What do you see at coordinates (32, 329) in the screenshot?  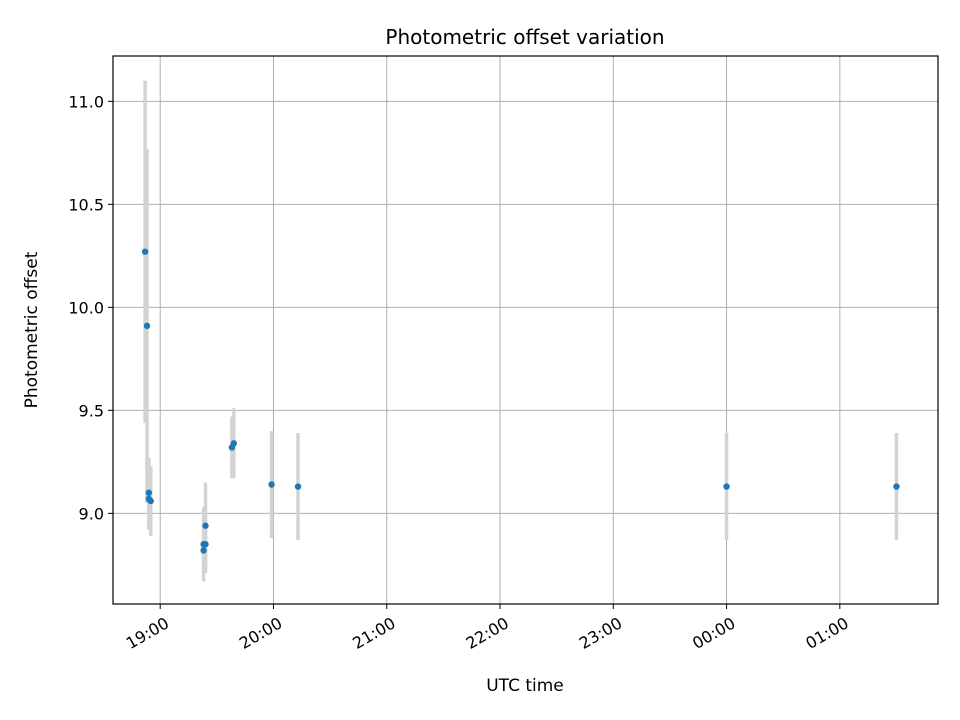 I see `y-axis-label: Photometric offset` at bounding box center [32, 329].